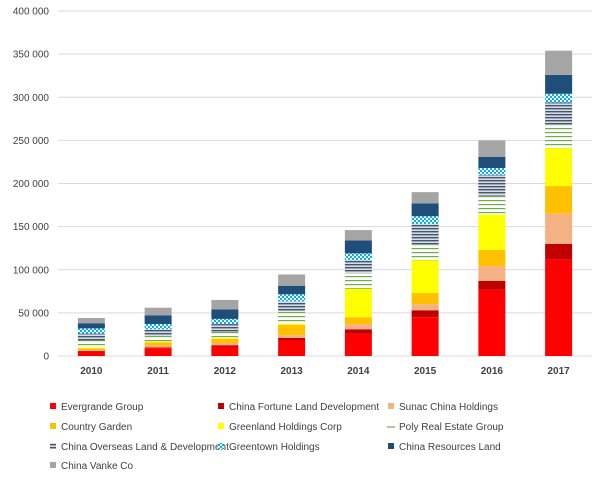  I want to click on x-tick-label: 2011, so click(158, 371).